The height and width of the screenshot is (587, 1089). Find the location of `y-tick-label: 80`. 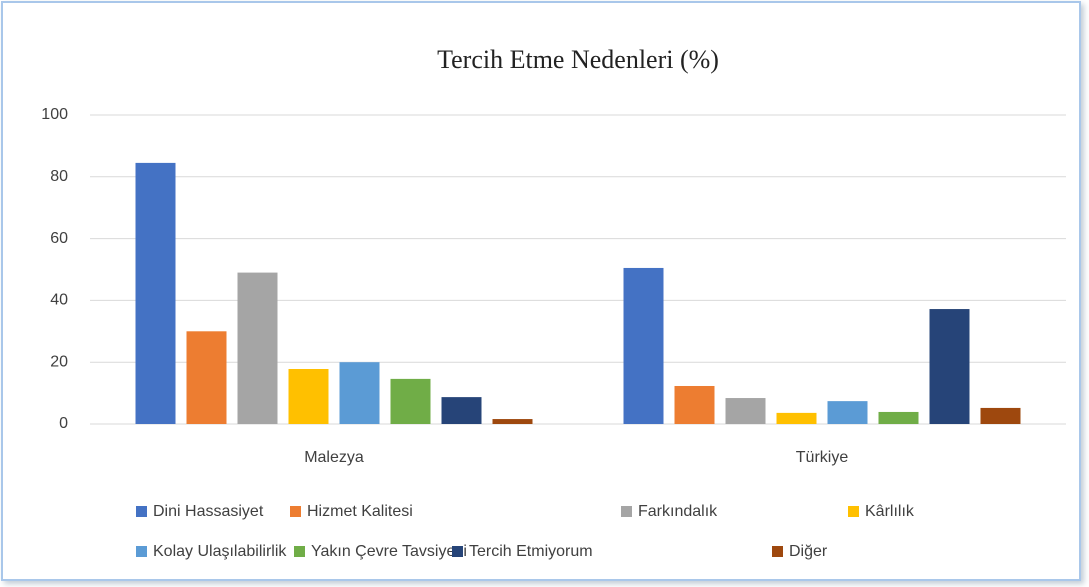

y-tick-label: 80 is located at coordinates (59, 176).